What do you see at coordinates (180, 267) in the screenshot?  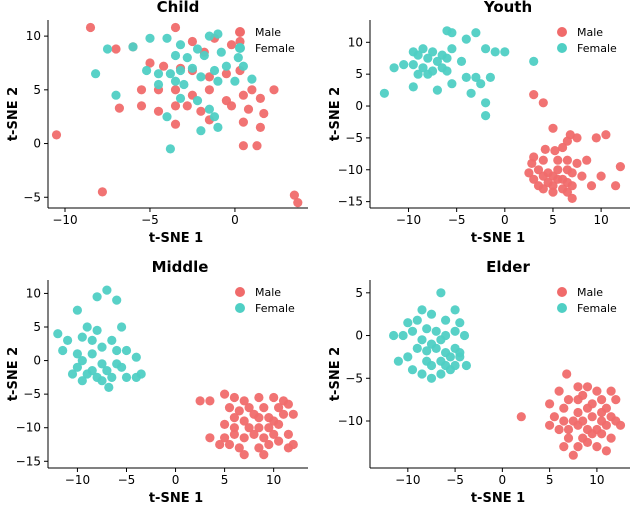 I see `chart-title: Middle` at bounding box center [180, 267].